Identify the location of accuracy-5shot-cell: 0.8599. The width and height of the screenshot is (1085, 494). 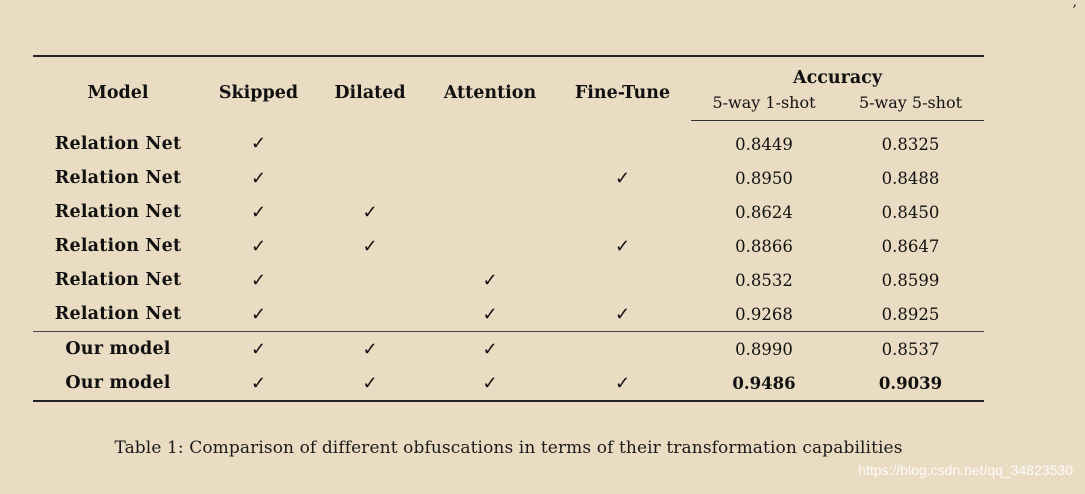
(910, 280).